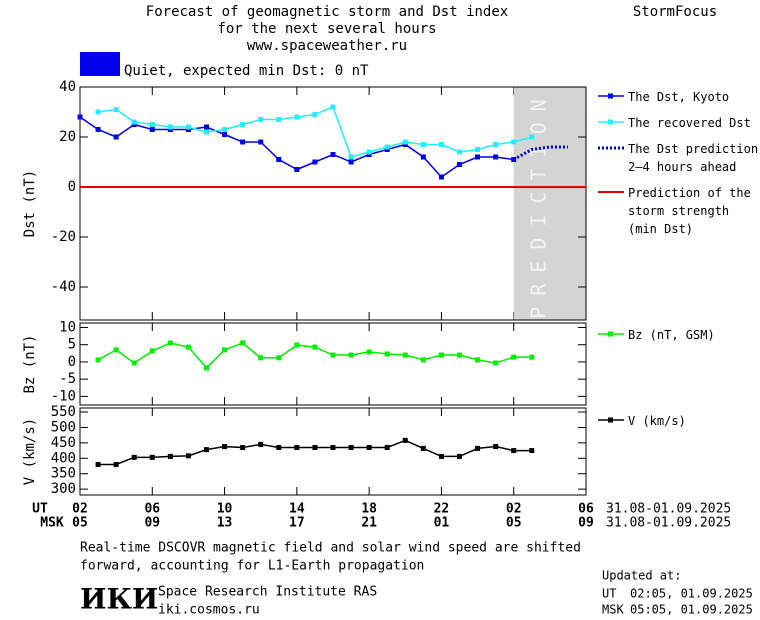 The image size is (760, 620). What do you see at coordinates (675, 12) in the screenshot?
I see `brand: StormFocus` at bounding box center [675, 12].